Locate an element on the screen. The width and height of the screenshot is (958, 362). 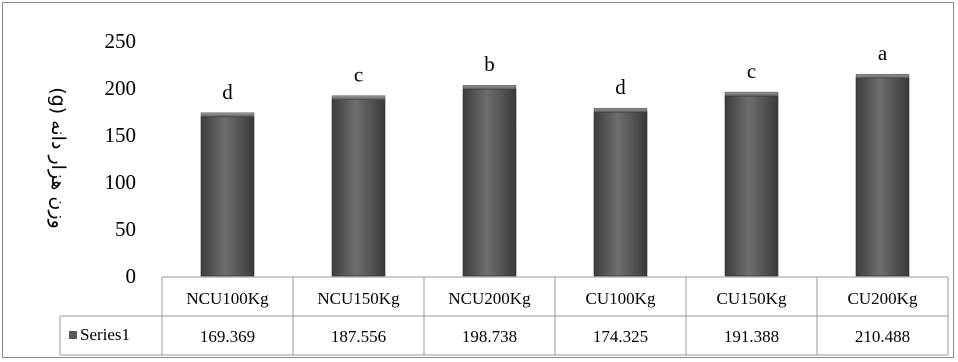
y-tick-label: 100 is located at coordinates (121, 182).